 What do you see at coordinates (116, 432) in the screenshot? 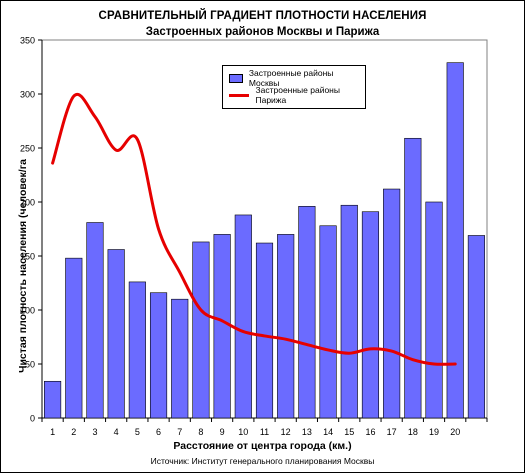
I see `x-tick-label: 4` at bounding box center [116, 432].